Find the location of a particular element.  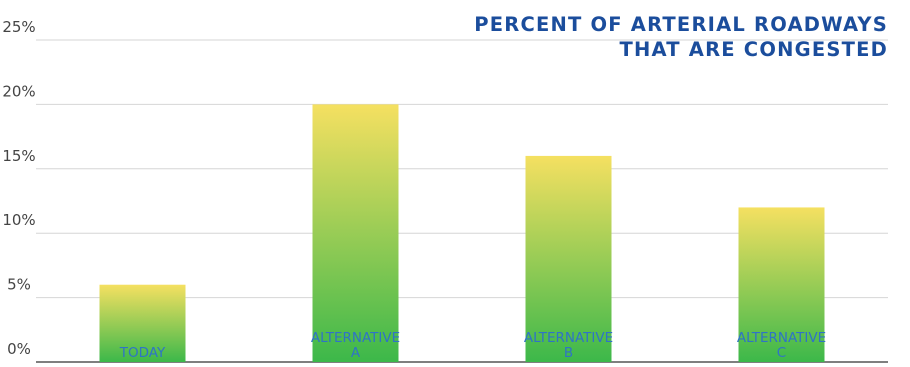

y-tick-label: 15% is located at coordinates (18, 156).